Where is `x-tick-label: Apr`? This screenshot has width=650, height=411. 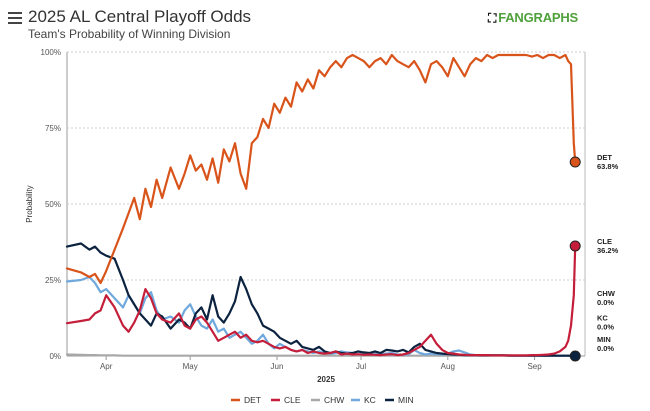 x-tick-label: Apr is located at coordinates (106, 366).